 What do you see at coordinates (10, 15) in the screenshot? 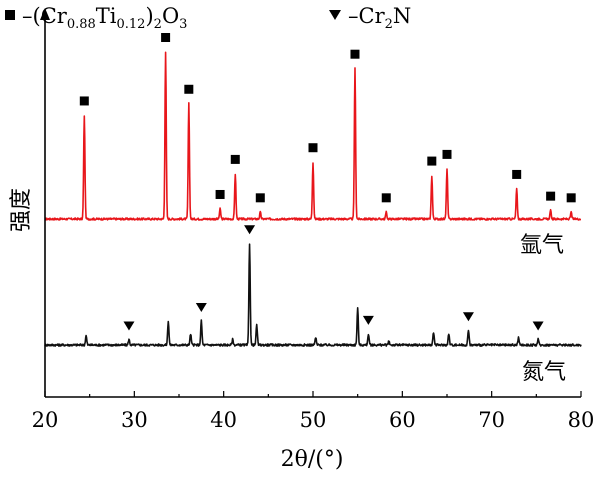
I see `legend-square-icon` at bounding box center [10, 15].